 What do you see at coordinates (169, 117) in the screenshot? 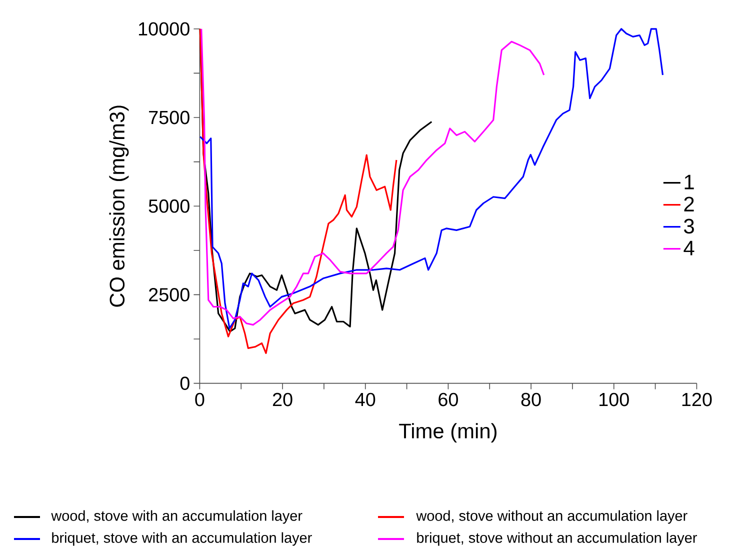
I see `y-tick-label: 7500` at bounding box center [169, 117].